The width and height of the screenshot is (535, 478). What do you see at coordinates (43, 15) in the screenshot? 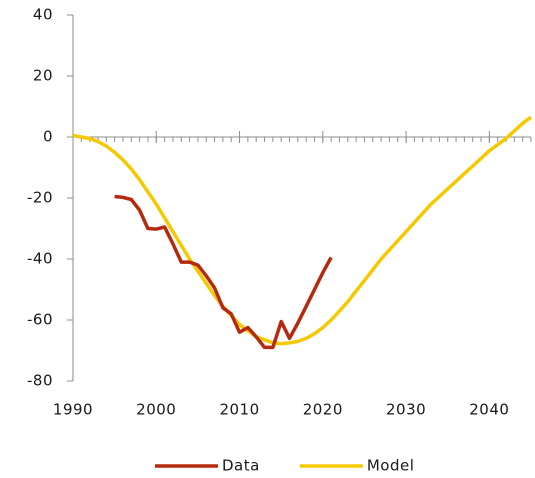
I see `y-tick-label: 40` at bounding box center [43, 15].